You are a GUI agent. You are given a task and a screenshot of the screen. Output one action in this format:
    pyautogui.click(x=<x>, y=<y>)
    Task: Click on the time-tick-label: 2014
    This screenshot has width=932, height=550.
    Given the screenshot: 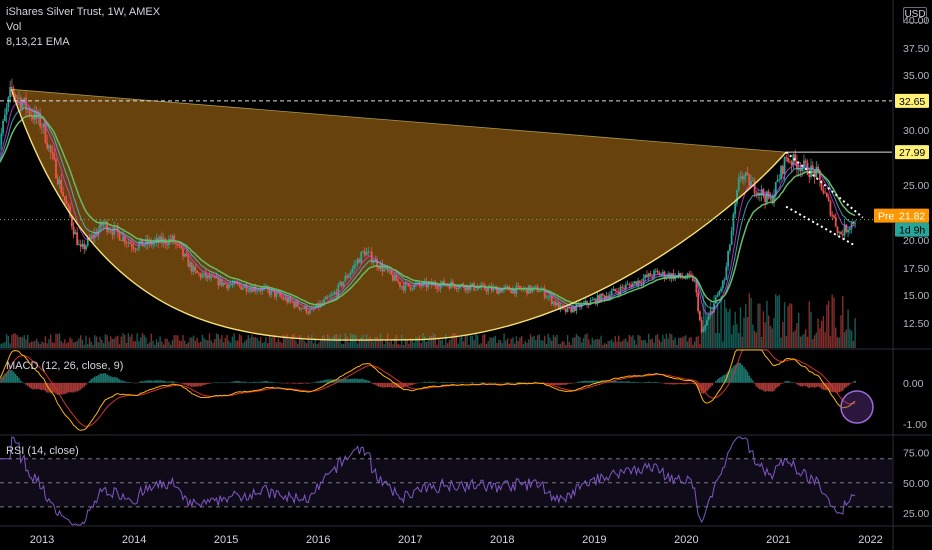 What is the action you would take?
    pyautogui.click(x=134, y=540)
    